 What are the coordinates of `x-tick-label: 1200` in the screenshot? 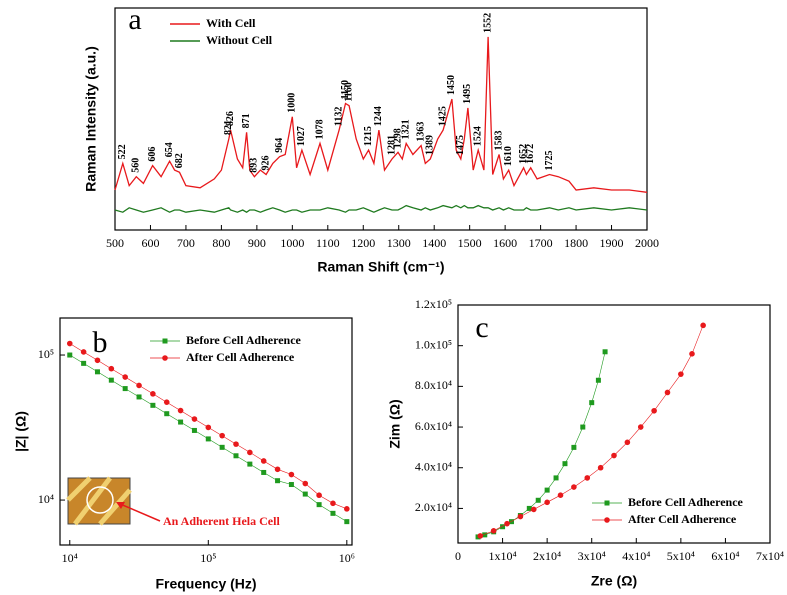 It's located at (363, 243).